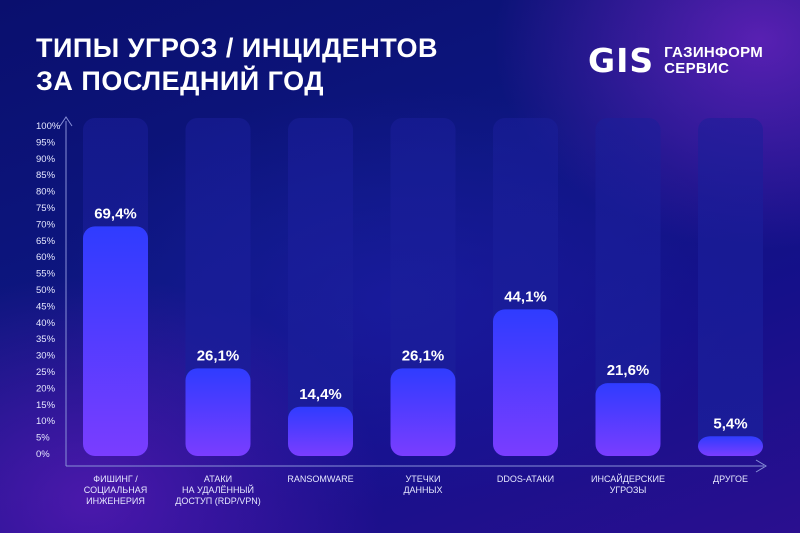  I want to click on logo-line-1: ГАЗИНФОРМ, so click(714, 52).